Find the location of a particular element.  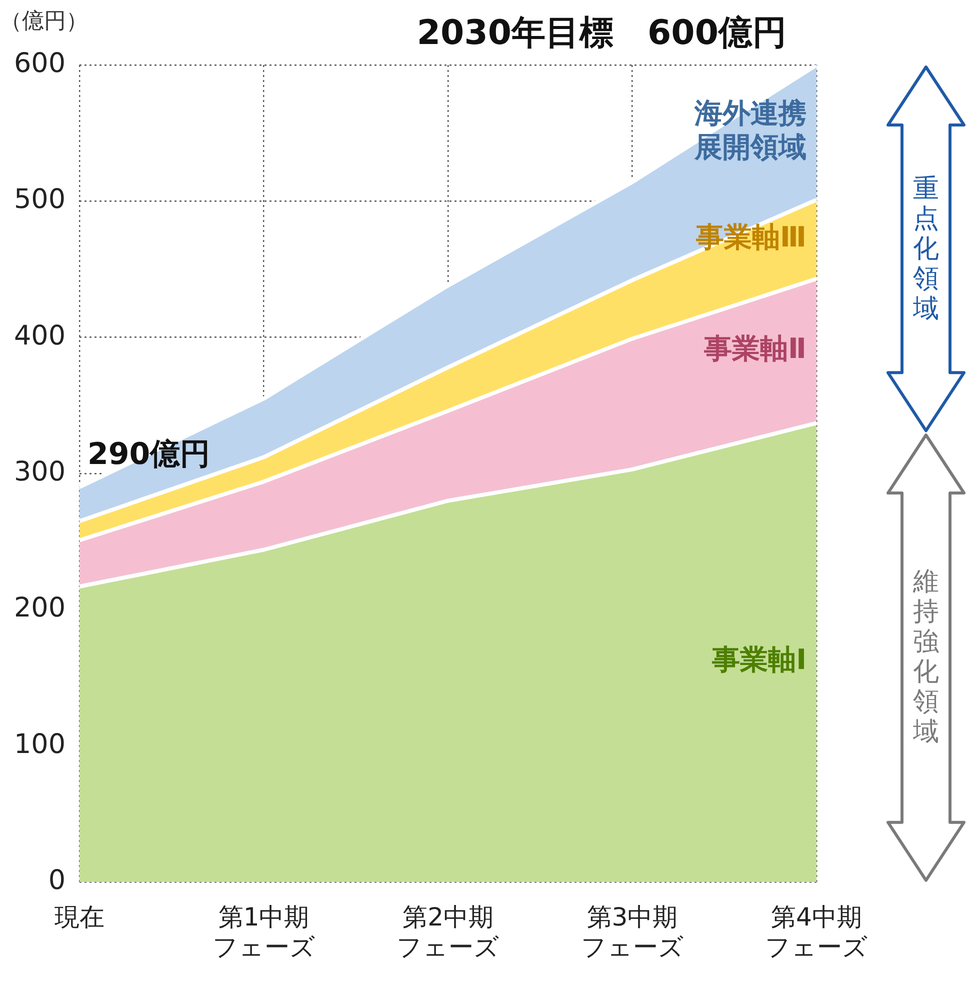

y-tick-label: 0 is located at coordinates (57, 880).